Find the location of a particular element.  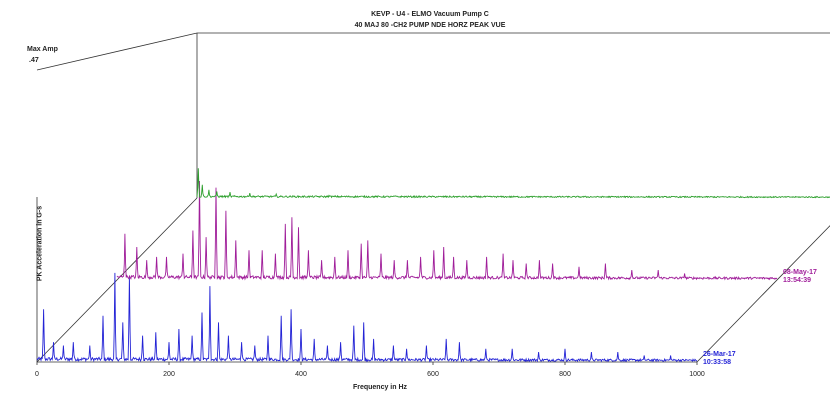

y-axis-label: PK Acceleration in G-s is located at coordinates (40, 243).